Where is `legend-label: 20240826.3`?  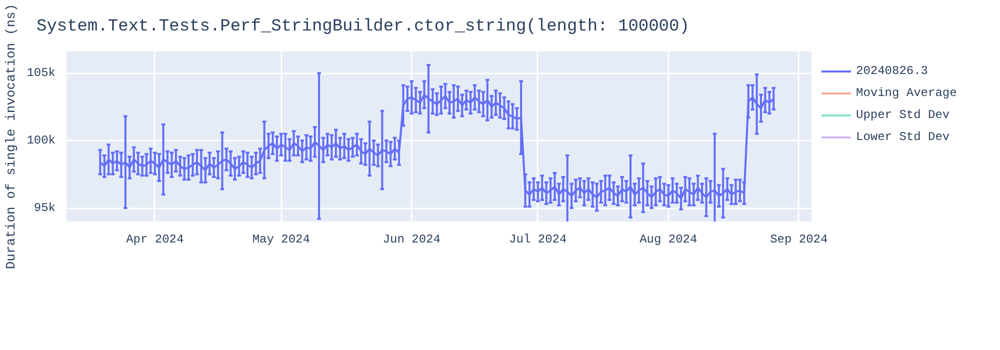
legend-label: 20240826.3 is located at coordinates (892, 71).